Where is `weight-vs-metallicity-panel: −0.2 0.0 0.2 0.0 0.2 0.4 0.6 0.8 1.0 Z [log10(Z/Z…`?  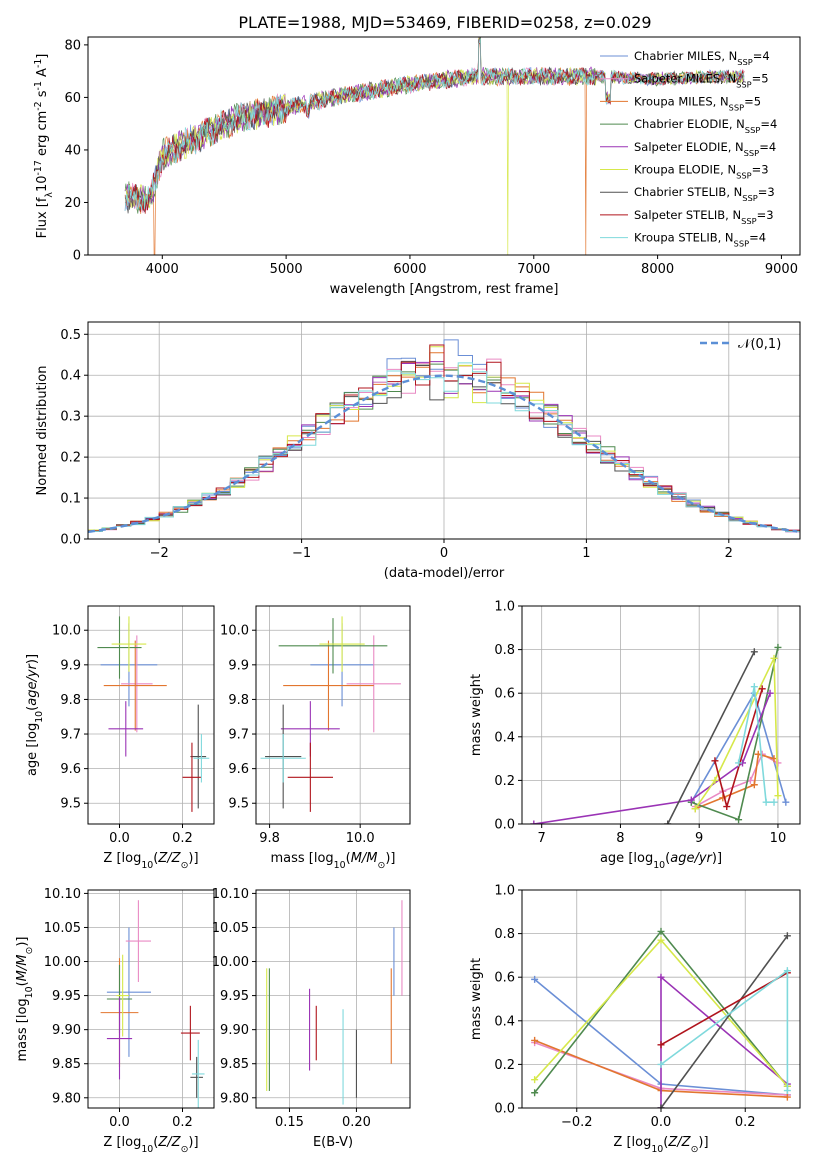 weight-vs-metallicity-panel: −0.2 0.0 0.2 0.0 0.2 0.4 0.6 0.8 1.0 Z [log10(Z/Z… is located at coordinates (635, 1019).